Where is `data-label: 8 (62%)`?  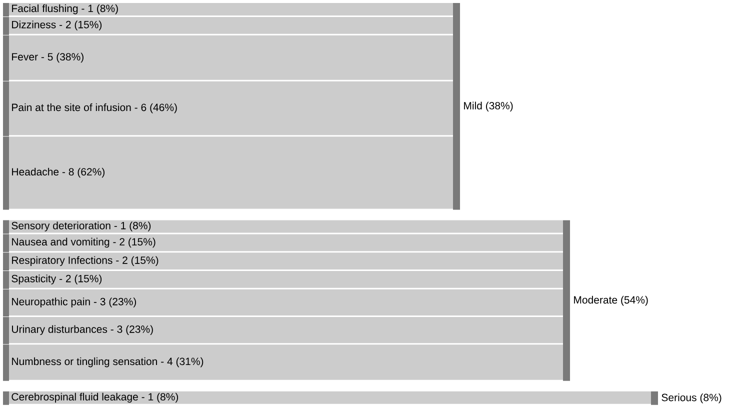 data-label: 8 (62%) is located at coordinates (86, 173).